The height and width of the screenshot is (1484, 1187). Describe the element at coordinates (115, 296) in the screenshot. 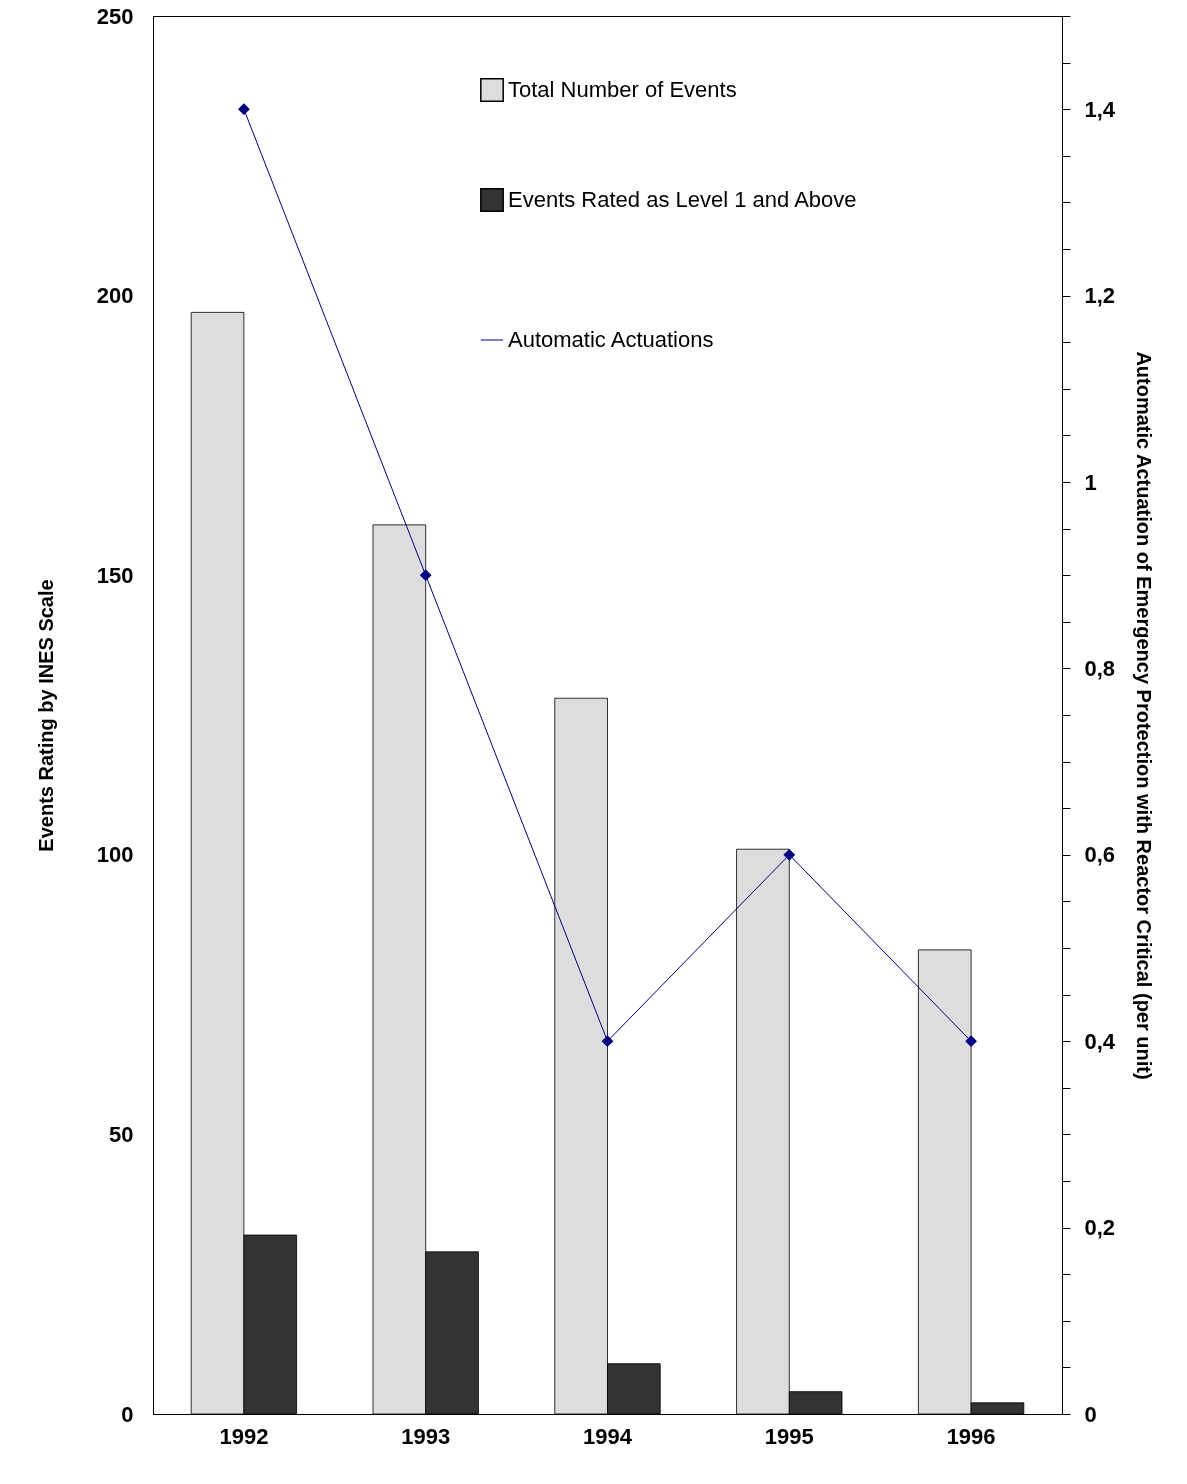

I see `y-tick-label: 200` at that location.